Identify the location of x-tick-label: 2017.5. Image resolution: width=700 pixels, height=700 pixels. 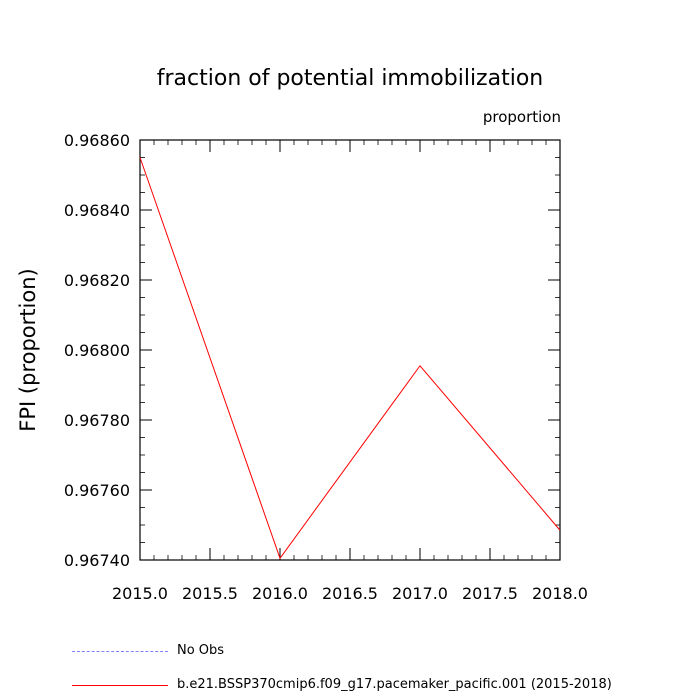
(490, 593).